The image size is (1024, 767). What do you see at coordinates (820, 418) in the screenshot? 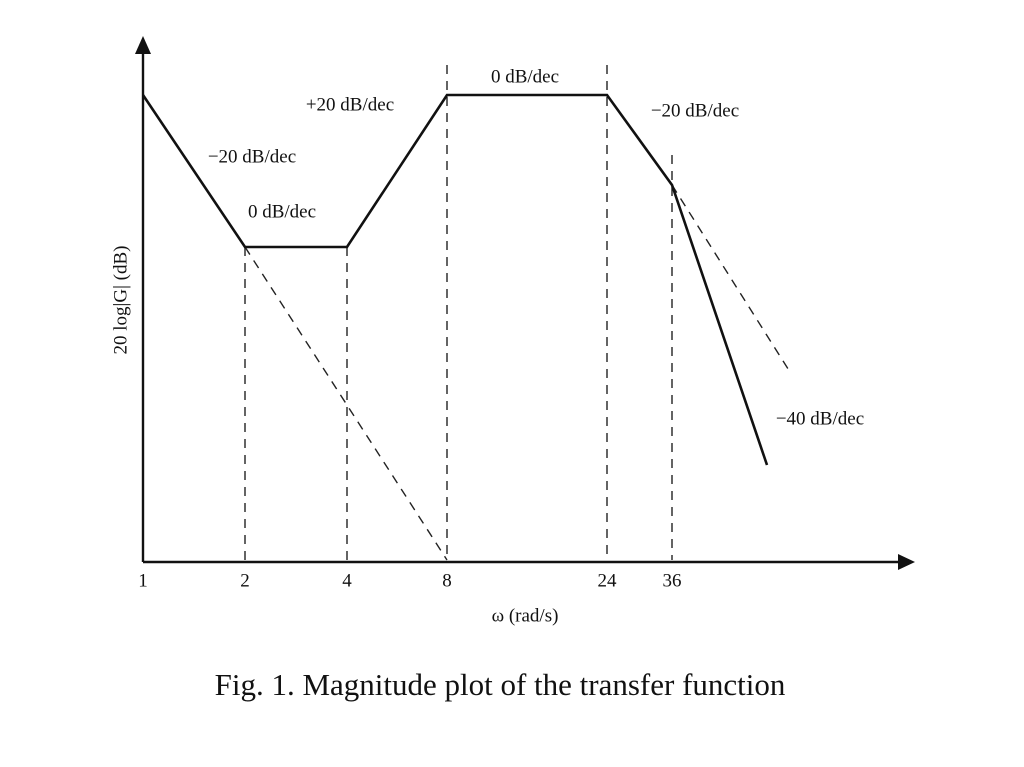
I see `slope-label: −40 dB/dec` at bounding box center [820, 418].